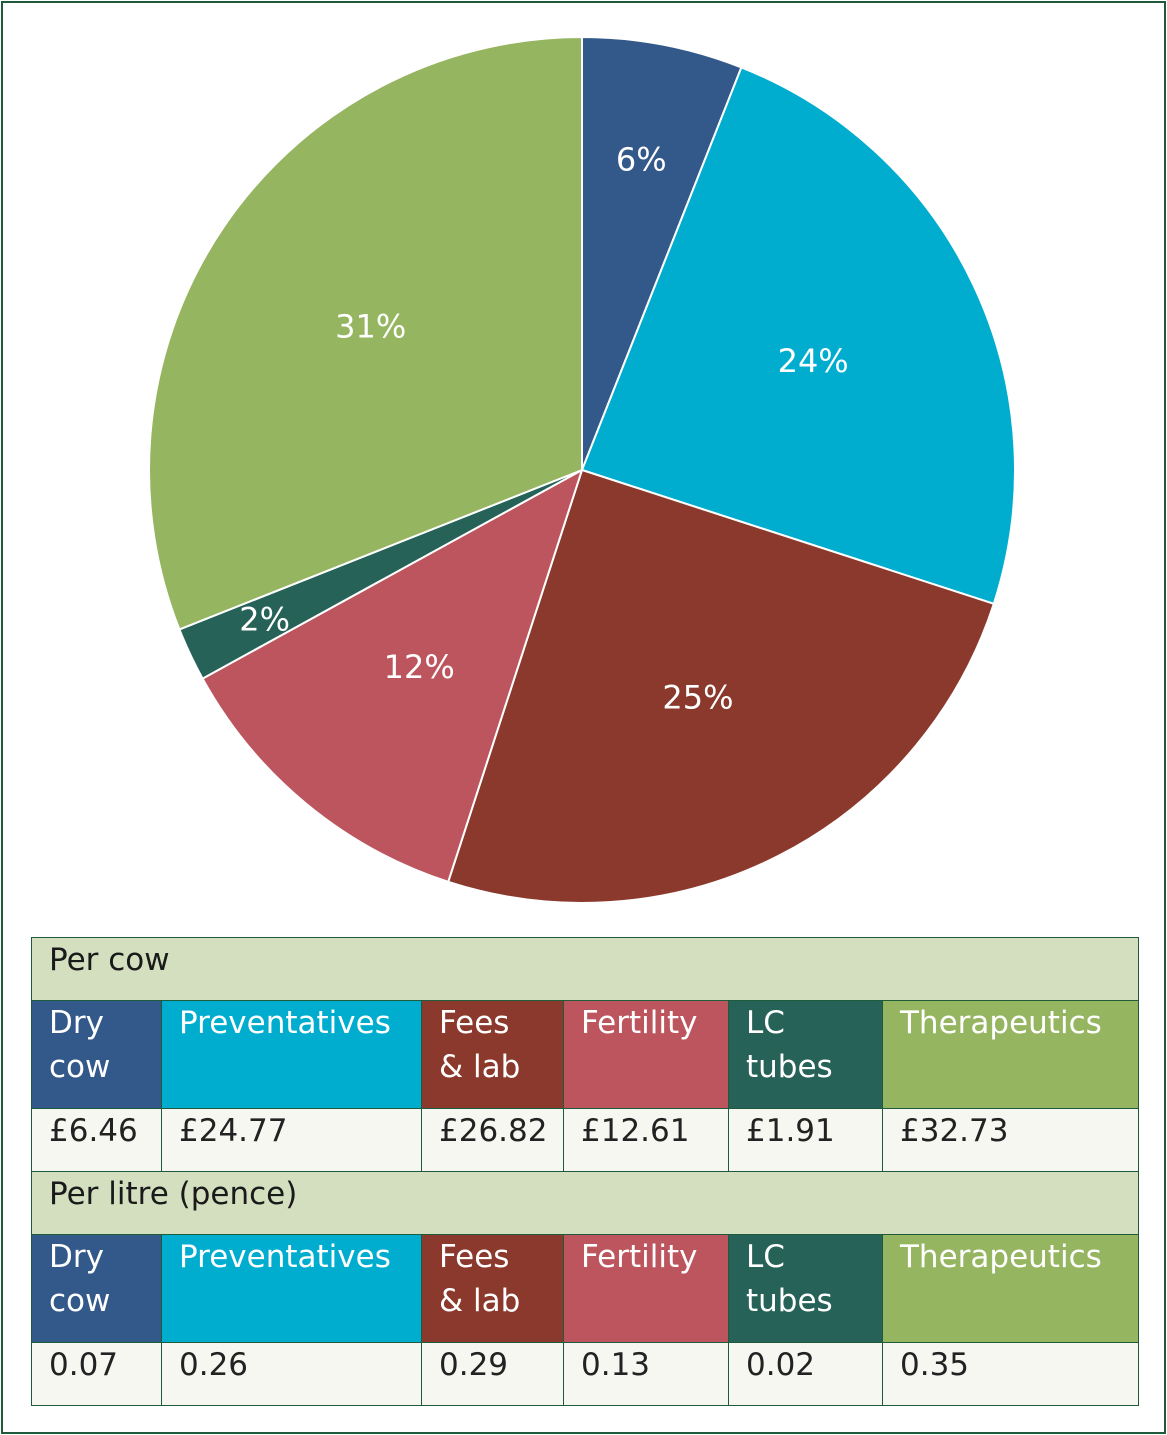 This screenshot has height=1435, width=1167. I want to click on pie-slice-fees_lab, so click(721, 686).